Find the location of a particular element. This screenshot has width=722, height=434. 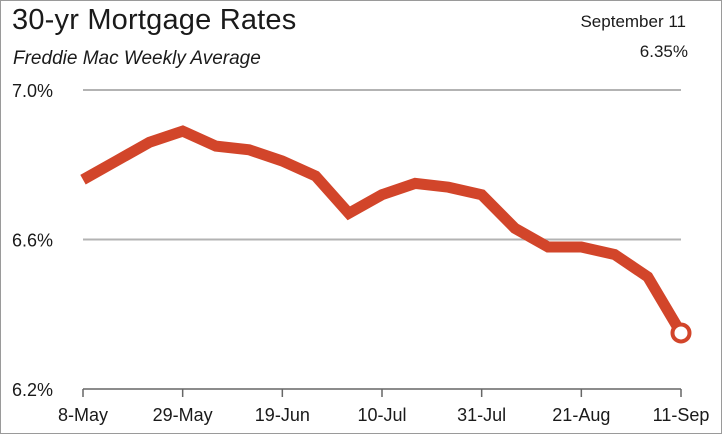

y-tick-label: 6.6% is located at coordinates (32, 241).